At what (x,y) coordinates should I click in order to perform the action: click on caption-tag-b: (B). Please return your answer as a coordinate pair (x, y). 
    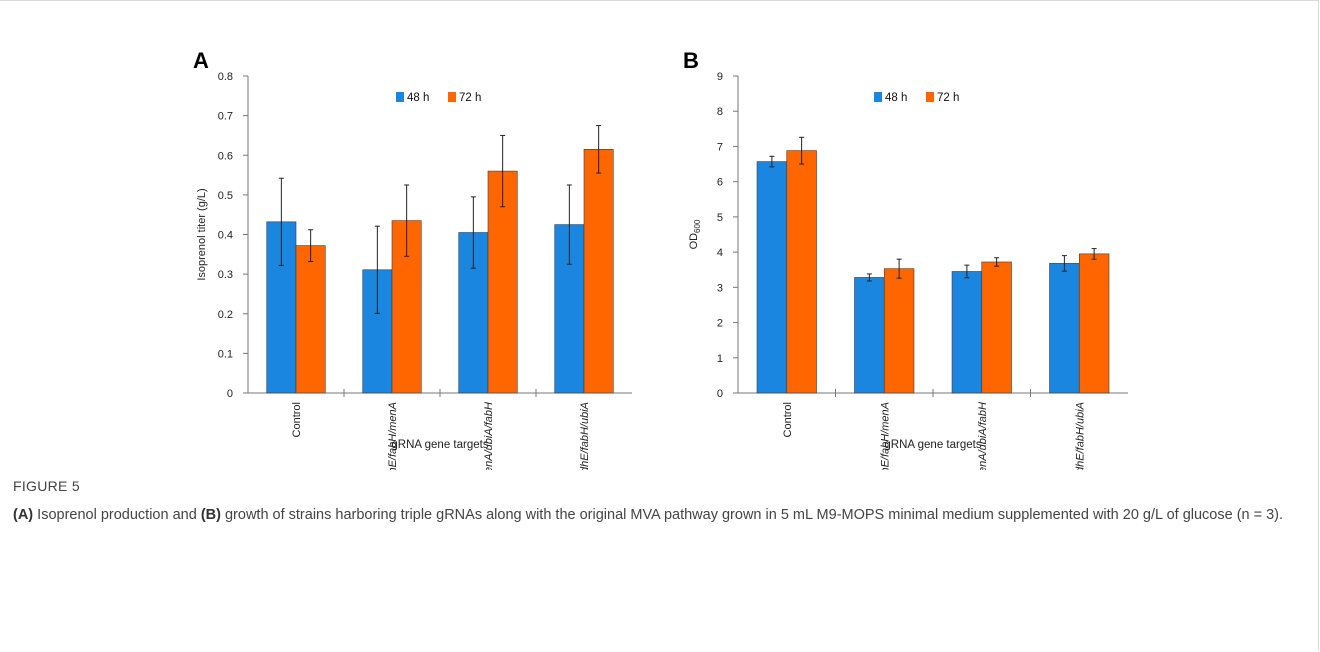
    Looking at the image, I should click on (210, 515).